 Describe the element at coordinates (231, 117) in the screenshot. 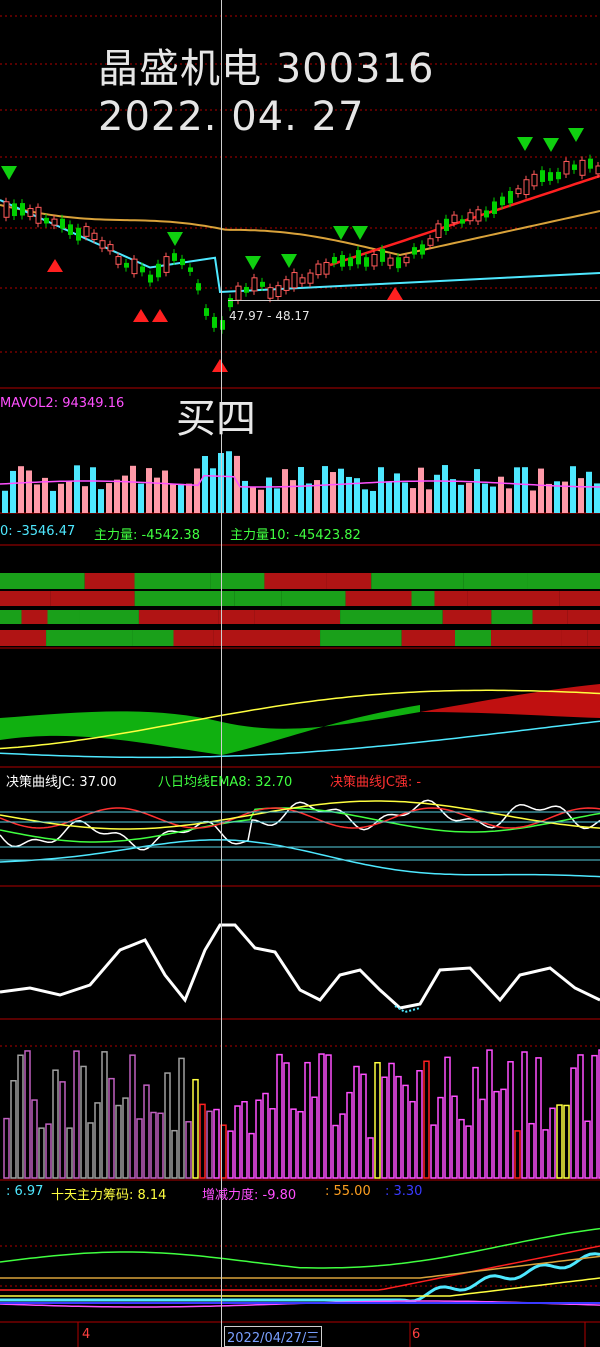

I see `date-title: 2022. 04. 27` at that location.